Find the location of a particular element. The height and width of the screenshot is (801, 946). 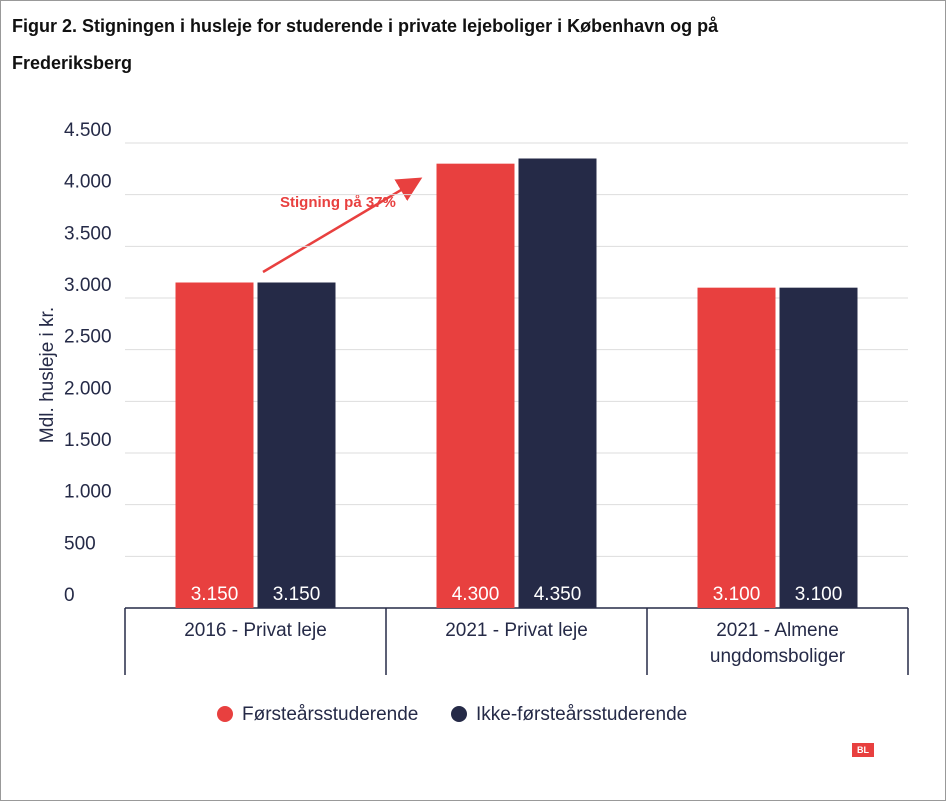

y-tick-label: 0 is located at coordinates (69, 595).